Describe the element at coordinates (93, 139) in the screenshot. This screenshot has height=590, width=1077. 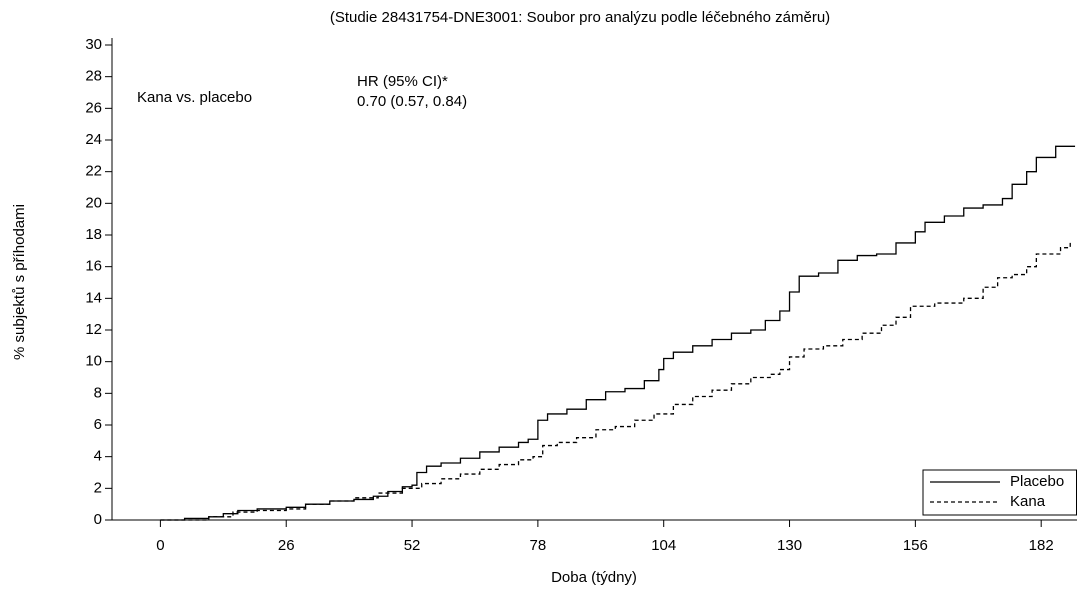
I see `y-tick-label: 24` at that location.